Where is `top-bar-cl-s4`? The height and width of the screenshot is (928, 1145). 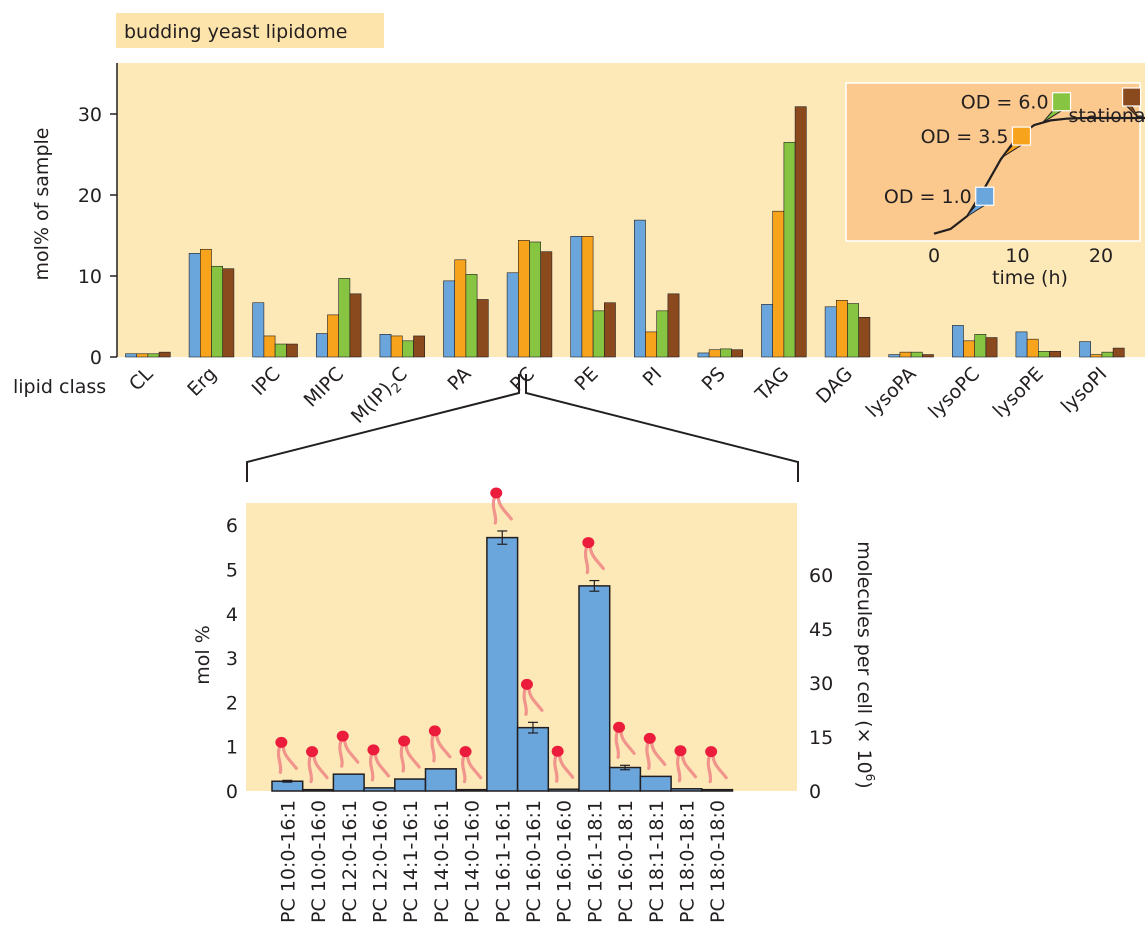
top-bar-cl-s4 is located at coordinates (164, 354).